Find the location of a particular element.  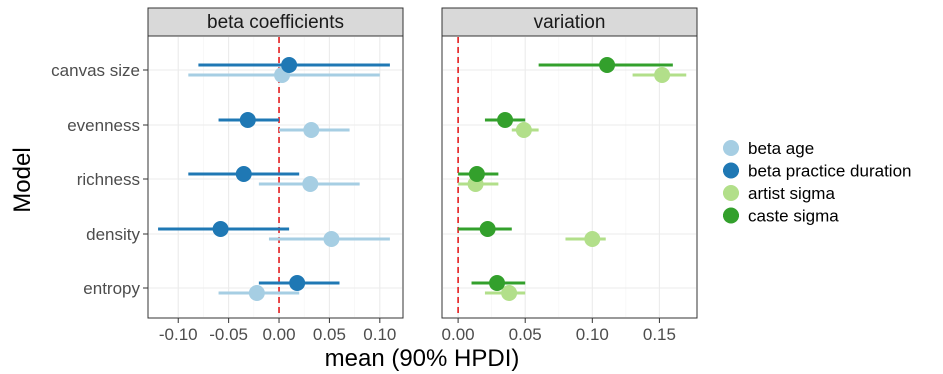

x-tick-label: 0.15 is located at coordinates (659, 334).